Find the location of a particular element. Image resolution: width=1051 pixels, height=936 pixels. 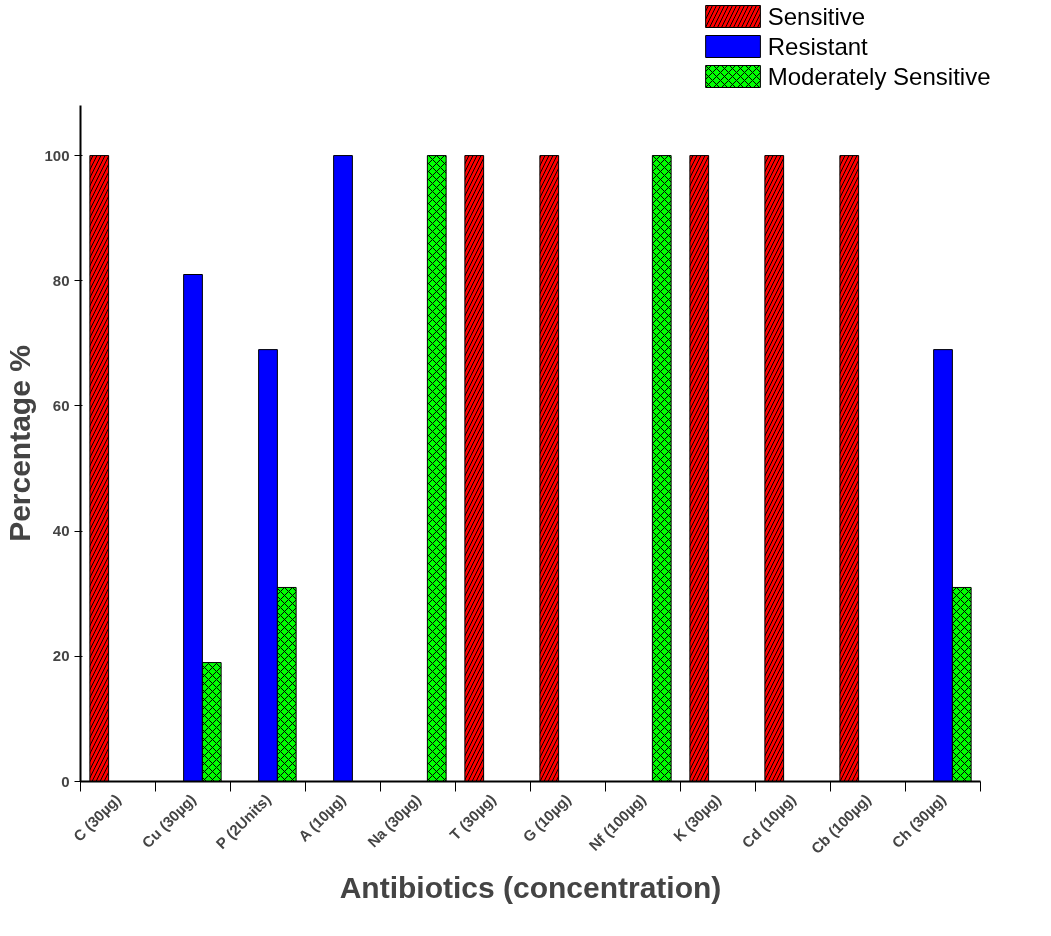

legend-label: Moderately Sensitive is located at coordinates (879, 76).